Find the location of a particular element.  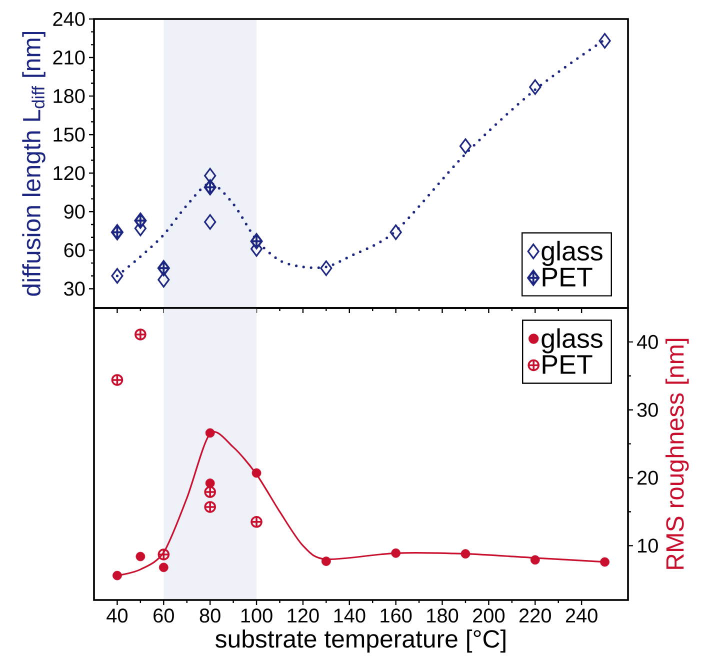

y-tick-label: 30 is located at coordinates (74, 289).